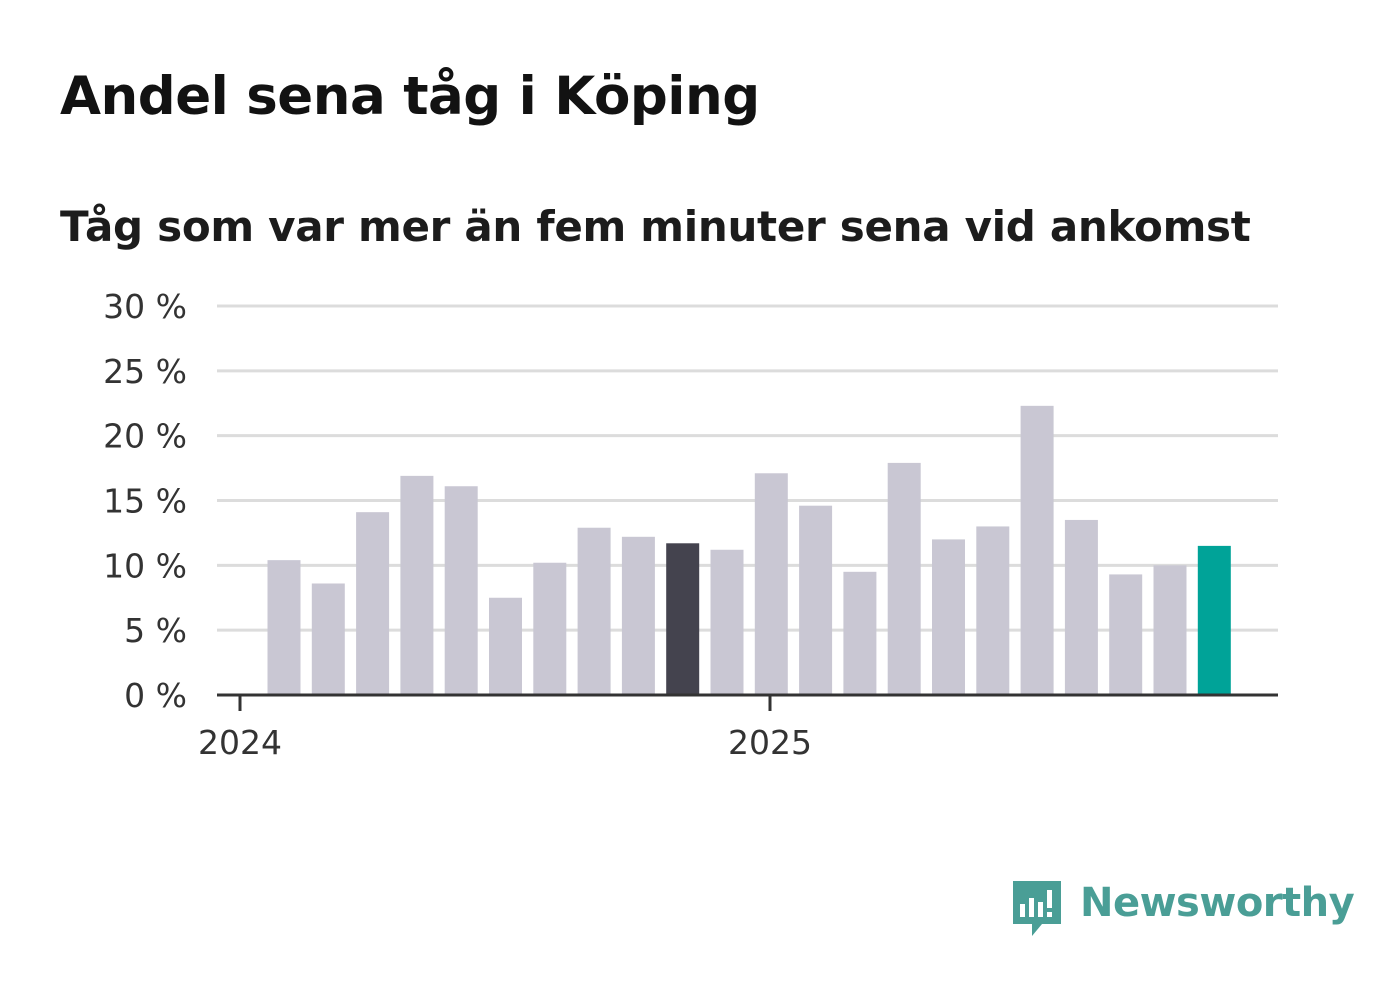  I want to click on y-tick-label: 30 %, so click(145, 306).